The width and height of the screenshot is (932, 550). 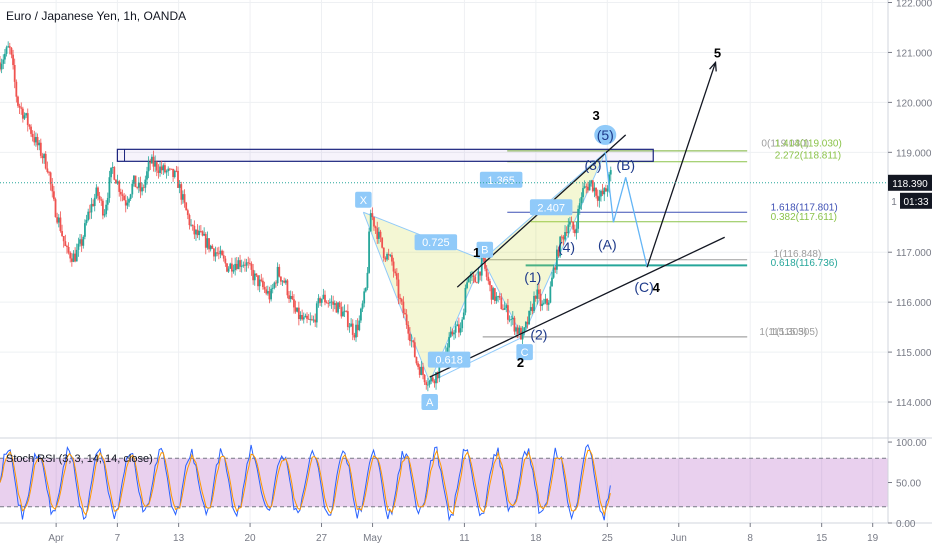 I want to click on last-price-value: 118.390, so click(x=910, y=184).